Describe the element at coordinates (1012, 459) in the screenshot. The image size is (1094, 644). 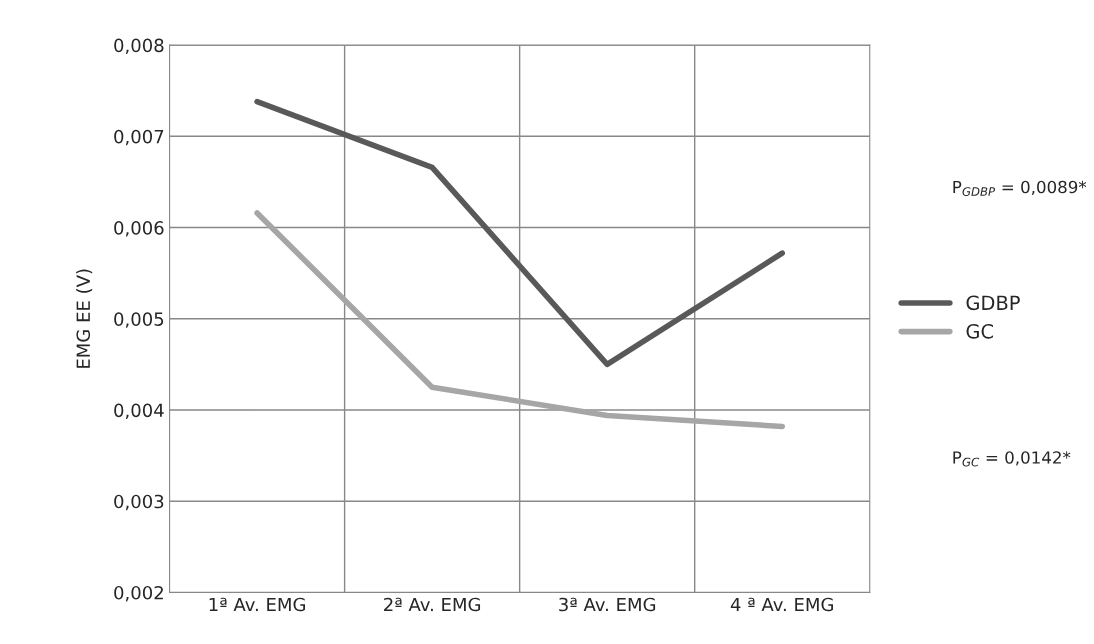
I see `text: P$_{GC}$ = 0,0142*` at that location.